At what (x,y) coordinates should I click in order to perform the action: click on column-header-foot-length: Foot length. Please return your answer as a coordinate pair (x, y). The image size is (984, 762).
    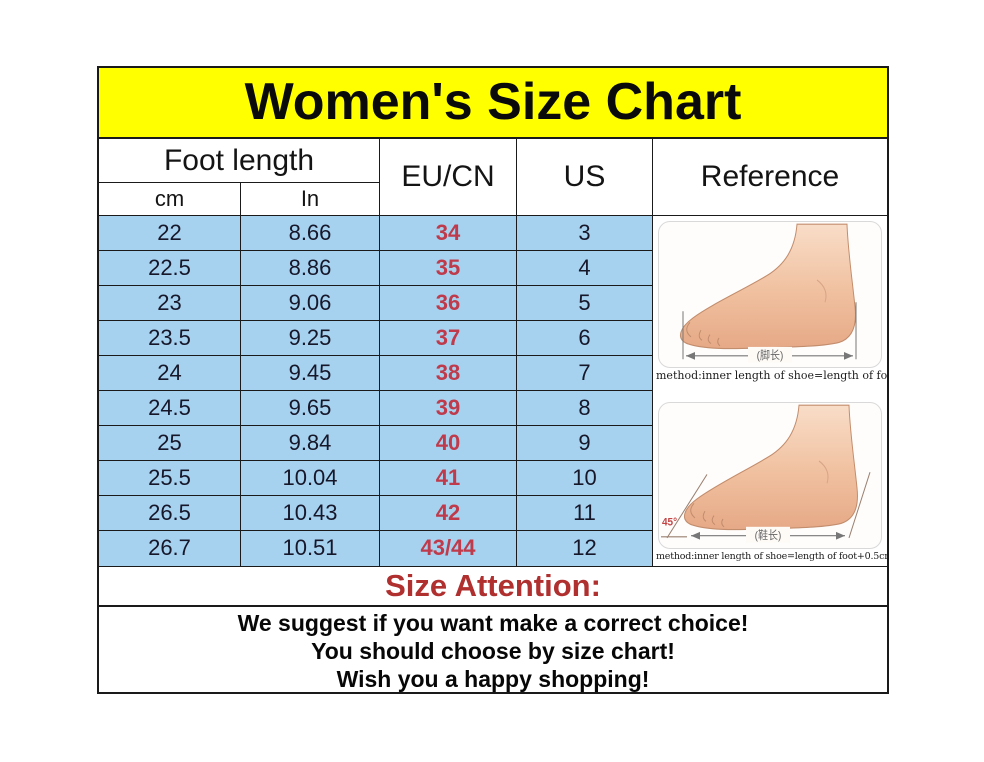
    Looking at the image, I should click on (239, 161).